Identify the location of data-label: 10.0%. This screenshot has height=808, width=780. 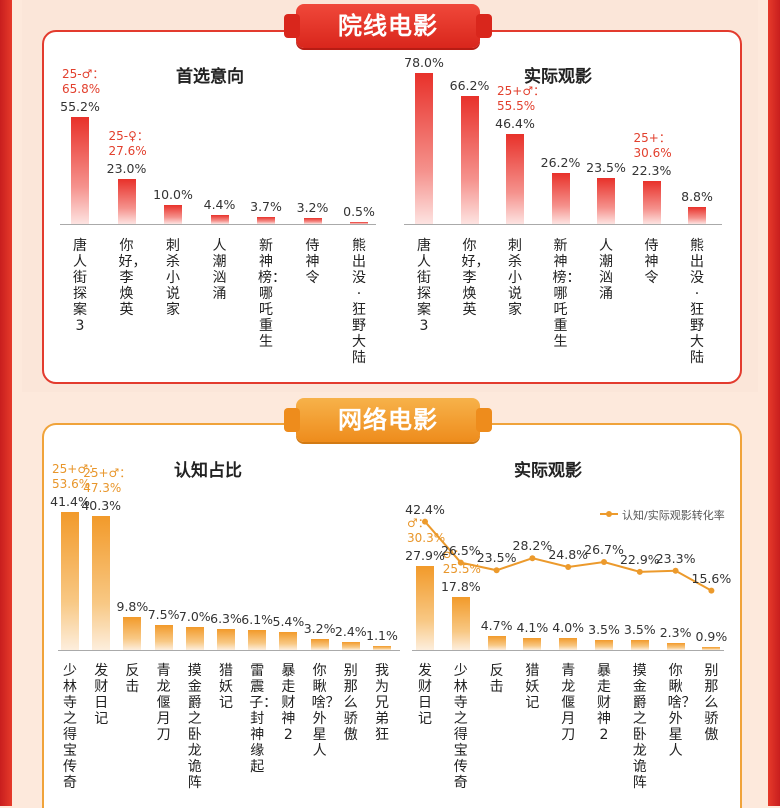
(173, 194).